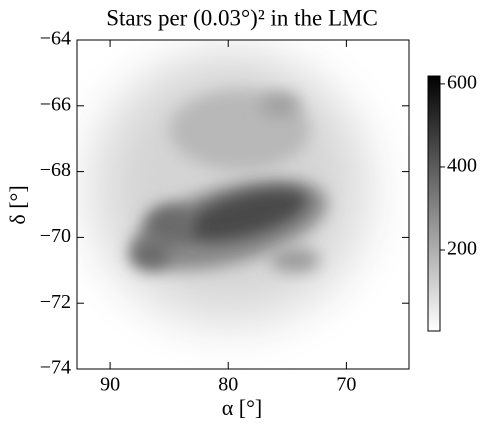  I want to click on colorbar, so click(434, 203).